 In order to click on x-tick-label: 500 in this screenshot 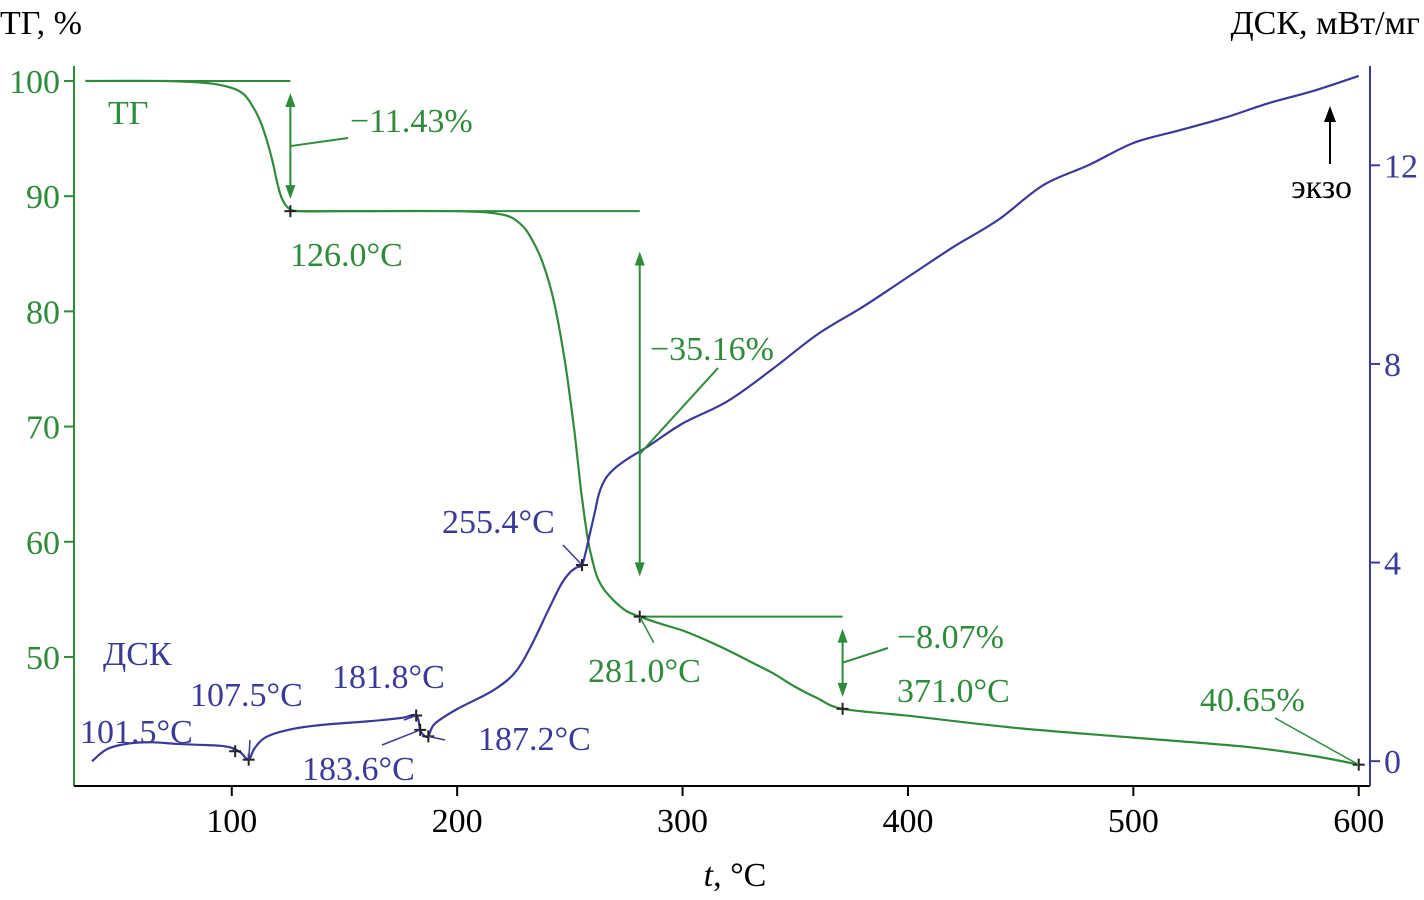, I will do `click(1133, 821)`.